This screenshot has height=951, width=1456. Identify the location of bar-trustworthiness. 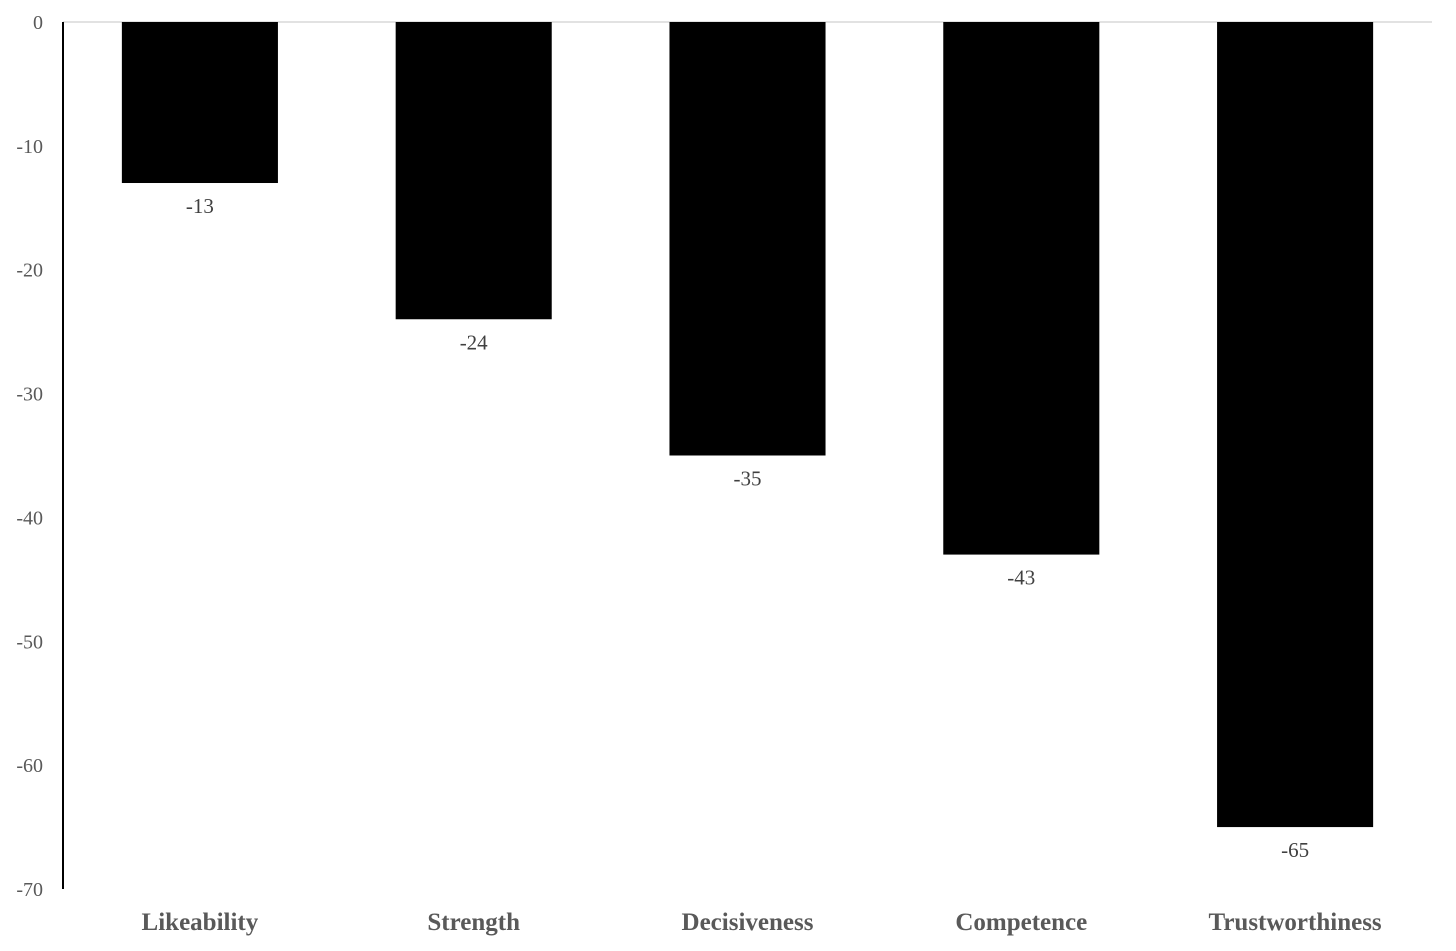
(1295, 425).